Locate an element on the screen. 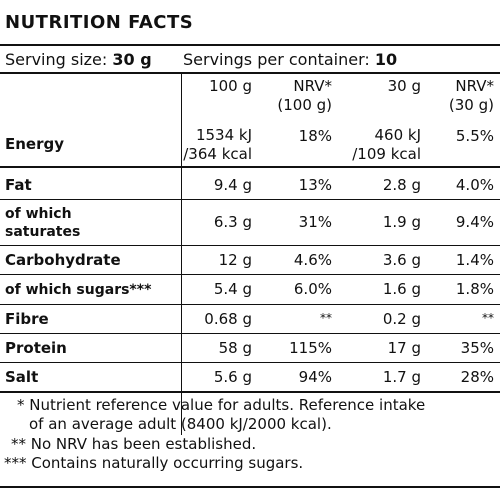 The image size is (500, 500). value-per-100g: 6.3 g is located at coordinates (232, 222).